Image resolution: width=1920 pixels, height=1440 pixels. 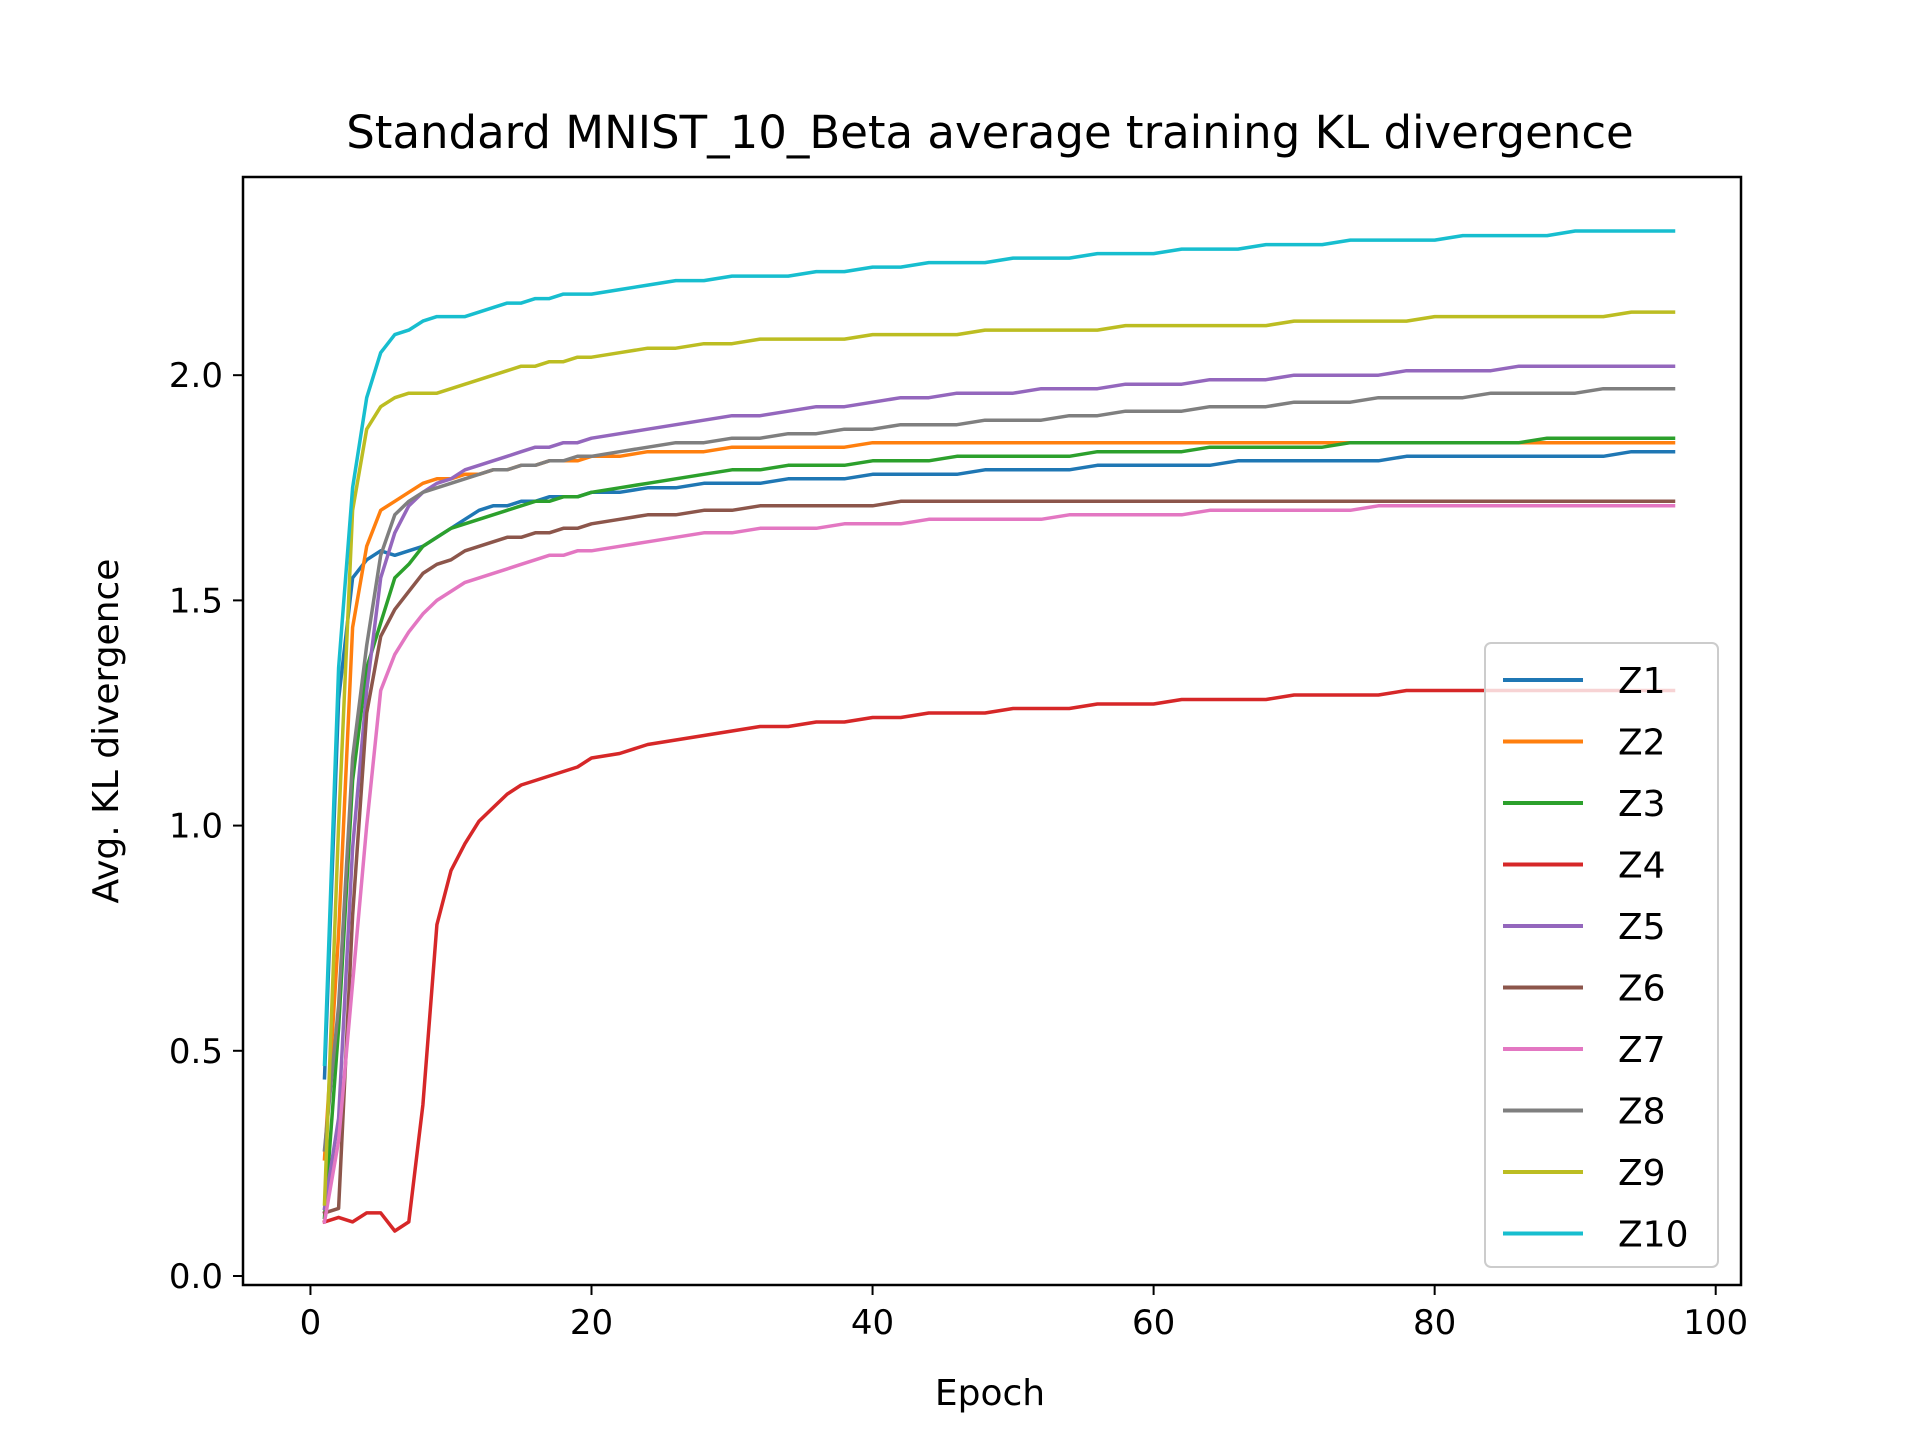 What do you see at coordinates (1434, 1323) in the screenshot?
I see `x-tick-label: 80` at bounding box center [1434, 1323].